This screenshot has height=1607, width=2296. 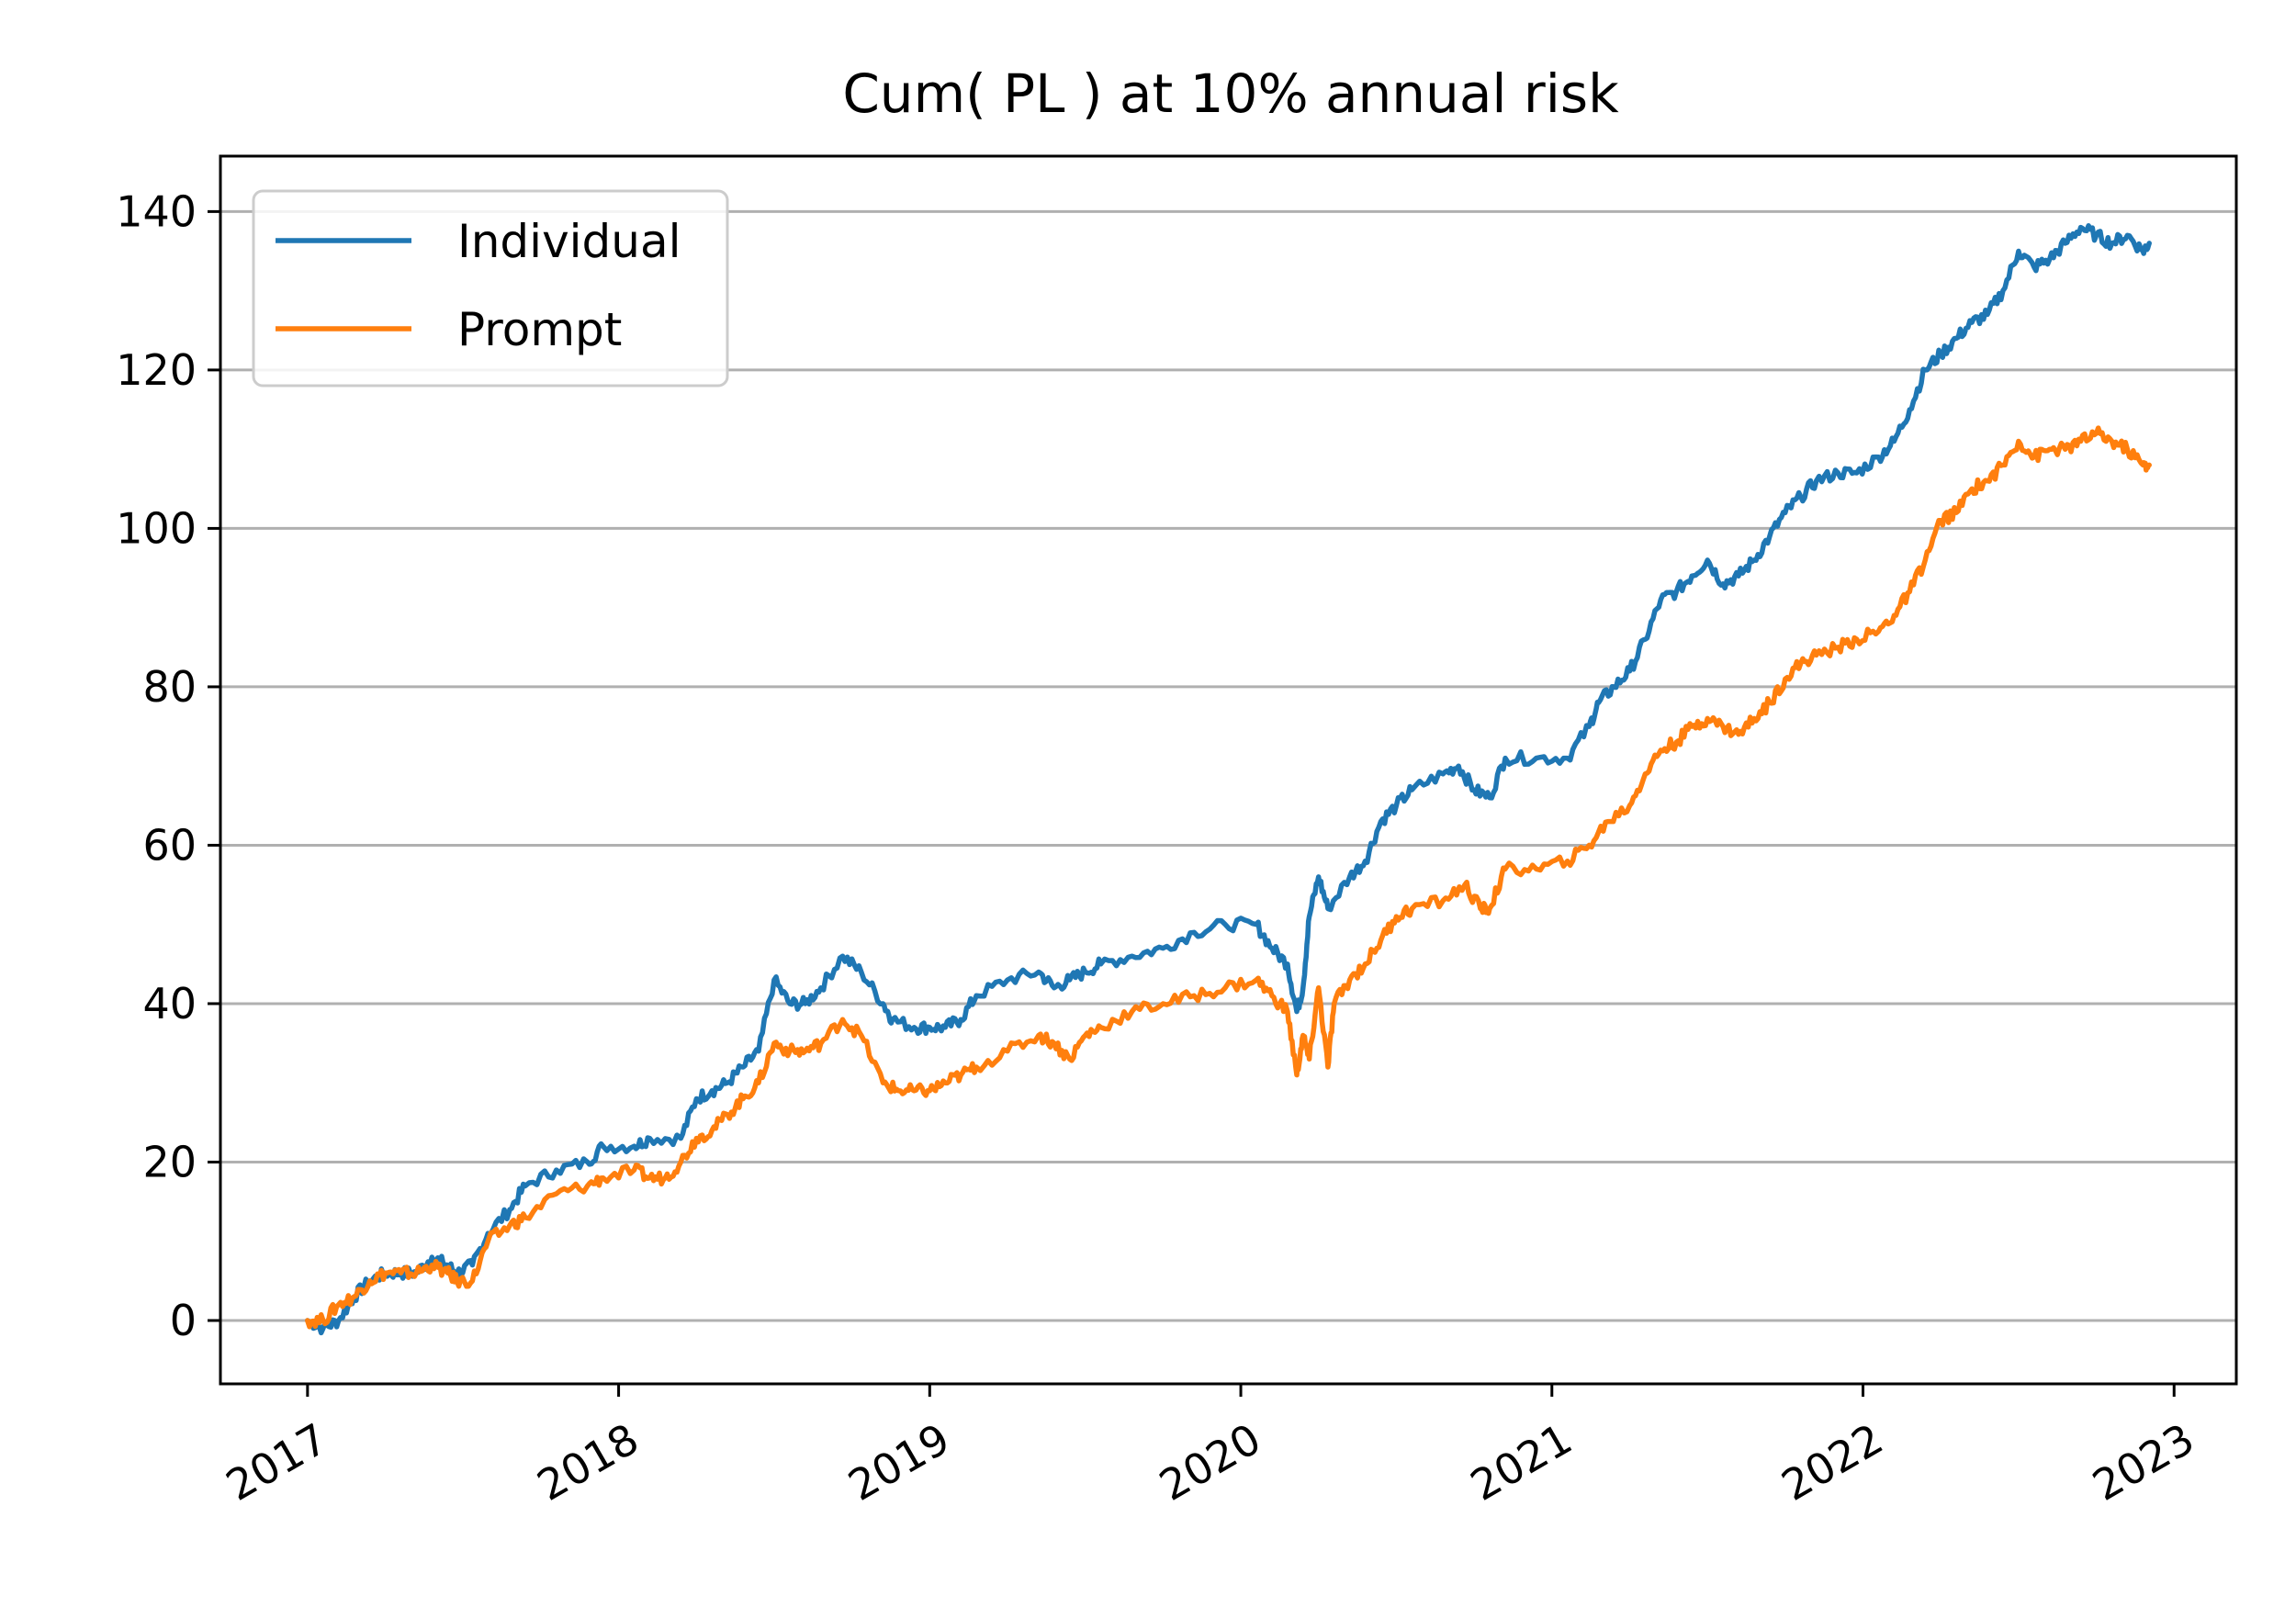 What do you see at coordinates (169, 687) in the screenshot?
I see `y-tick-label: 80` at bounding box center [169, 687].